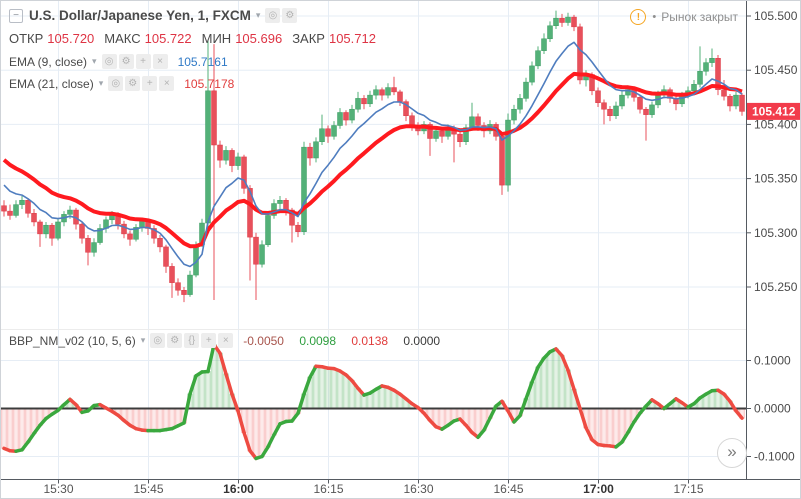  I want to click on time-axis-label: 17:00, so click(598, 489).